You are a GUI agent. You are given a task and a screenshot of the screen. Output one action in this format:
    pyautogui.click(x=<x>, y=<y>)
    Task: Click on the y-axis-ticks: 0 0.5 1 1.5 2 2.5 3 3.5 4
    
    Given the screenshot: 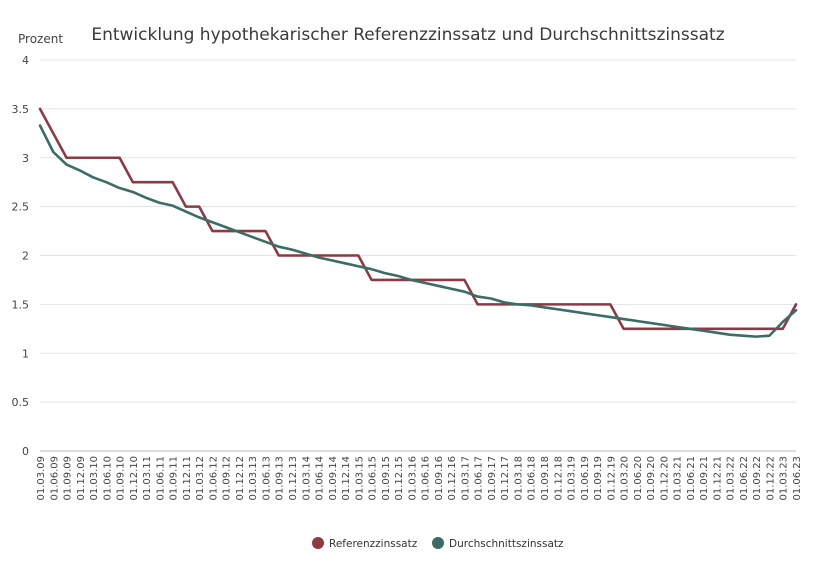 What is the action you would take?
    pyautogui.click(x=21, y=256)
    